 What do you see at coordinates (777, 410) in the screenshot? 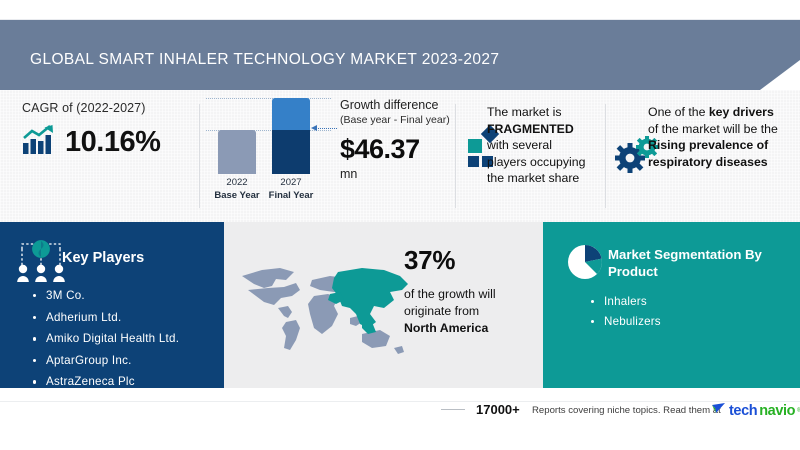
I see `logo-text-navio: navio` at bounding box center [777, 410].